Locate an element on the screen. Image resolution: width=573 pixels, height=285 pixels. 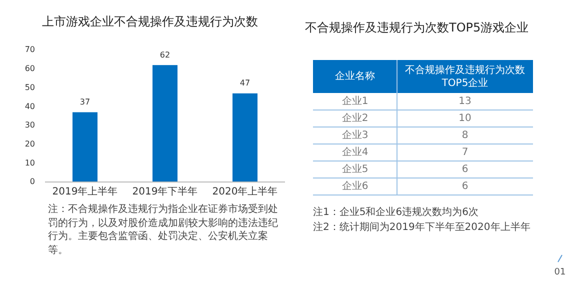
y-tick-label: 20 is located at coordinates (29, 143).